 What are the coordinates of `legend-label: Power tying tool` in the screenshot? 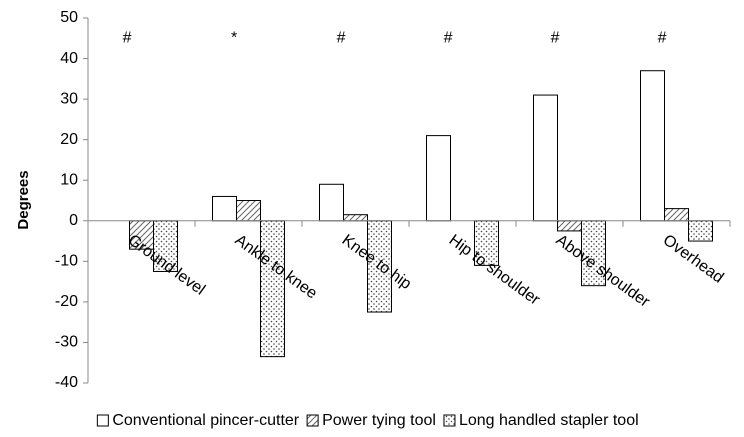 It's located at (379, 420).